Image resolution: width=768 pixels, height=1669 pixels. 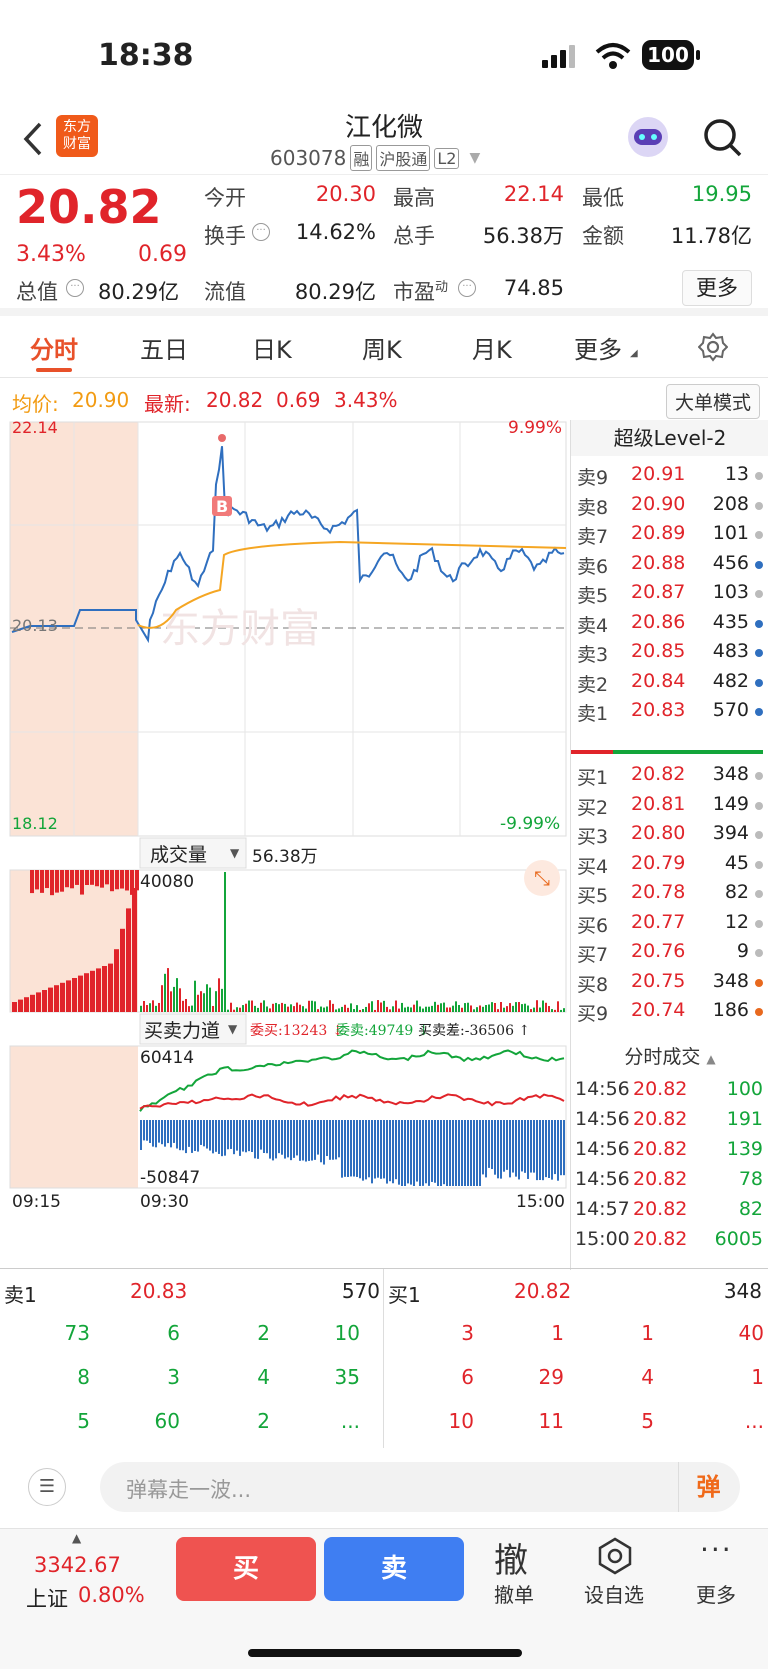 What do you see at coordinates (225, 292) in the screenshot?
I see `float-label: 流值` at bounding box center [225, 292].